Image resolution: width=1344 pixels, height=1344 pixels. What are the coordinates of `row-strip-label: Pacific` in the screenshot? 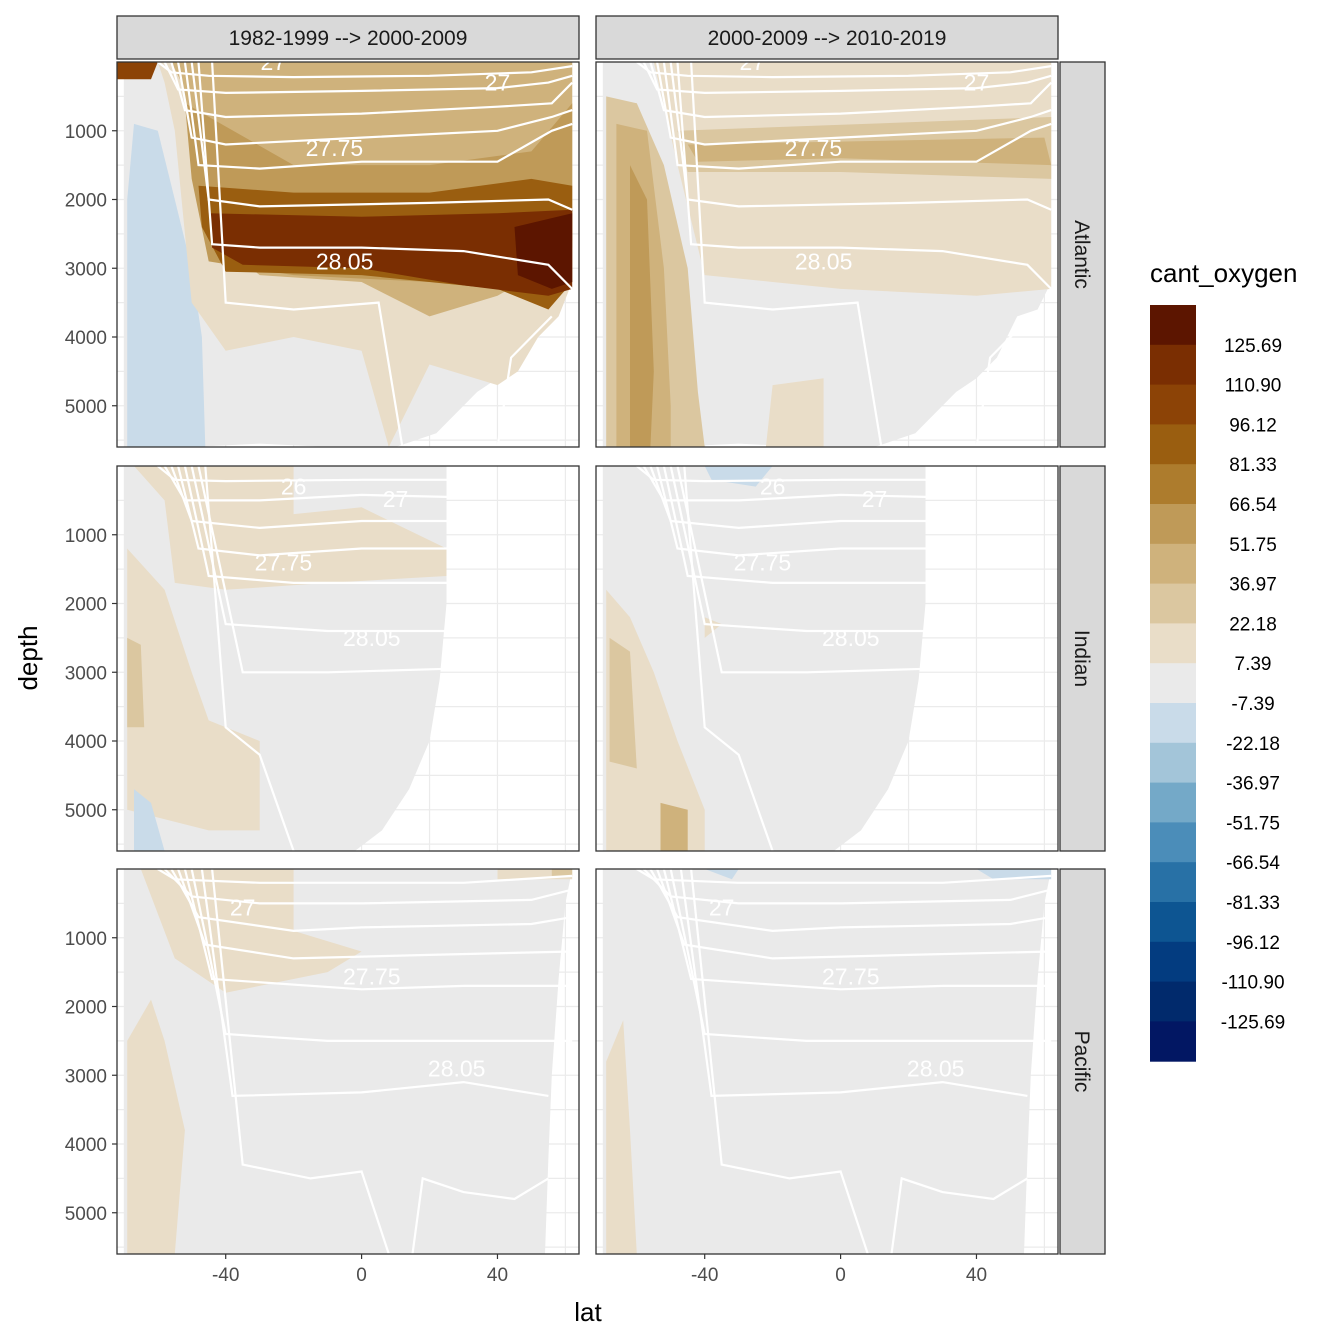 It's located at (1081, 1062).